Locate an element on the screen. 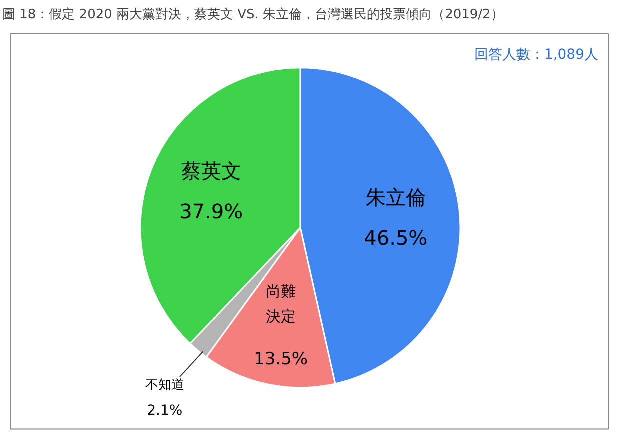 Image resolution: width=618 pixels, height=434 pixels. chart-title: 圖 18：假定 2020 兩大黨對決，蔡英文 VS. 朱立倫，台灣選民的投票傾向（2019/2） is located at coordinates (253, 14).